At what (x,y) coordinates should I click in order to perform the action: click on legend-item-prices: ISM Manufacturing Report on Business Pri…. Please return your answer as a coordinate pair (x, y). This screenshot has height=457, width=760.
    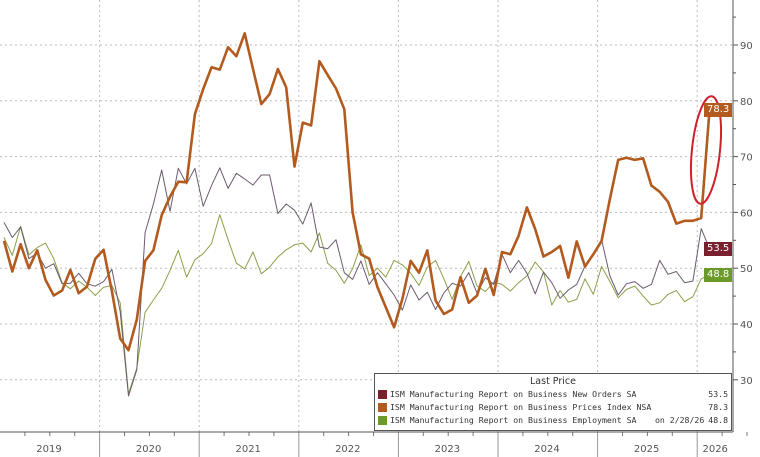
    Looking at the image, I should click on (553, 407).